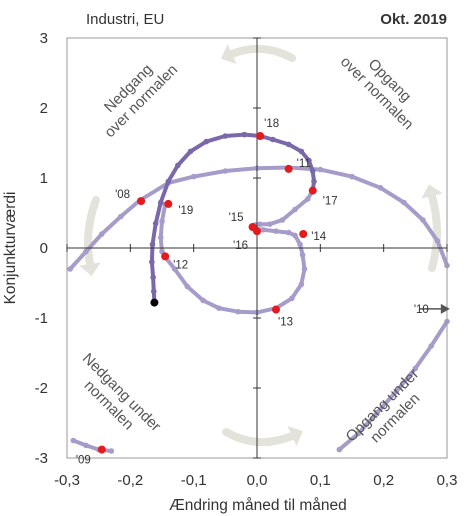 The height and width of the screenshot is (516, 467). I want to click on x-tick-label-6: 0,3, so click(447, 480).